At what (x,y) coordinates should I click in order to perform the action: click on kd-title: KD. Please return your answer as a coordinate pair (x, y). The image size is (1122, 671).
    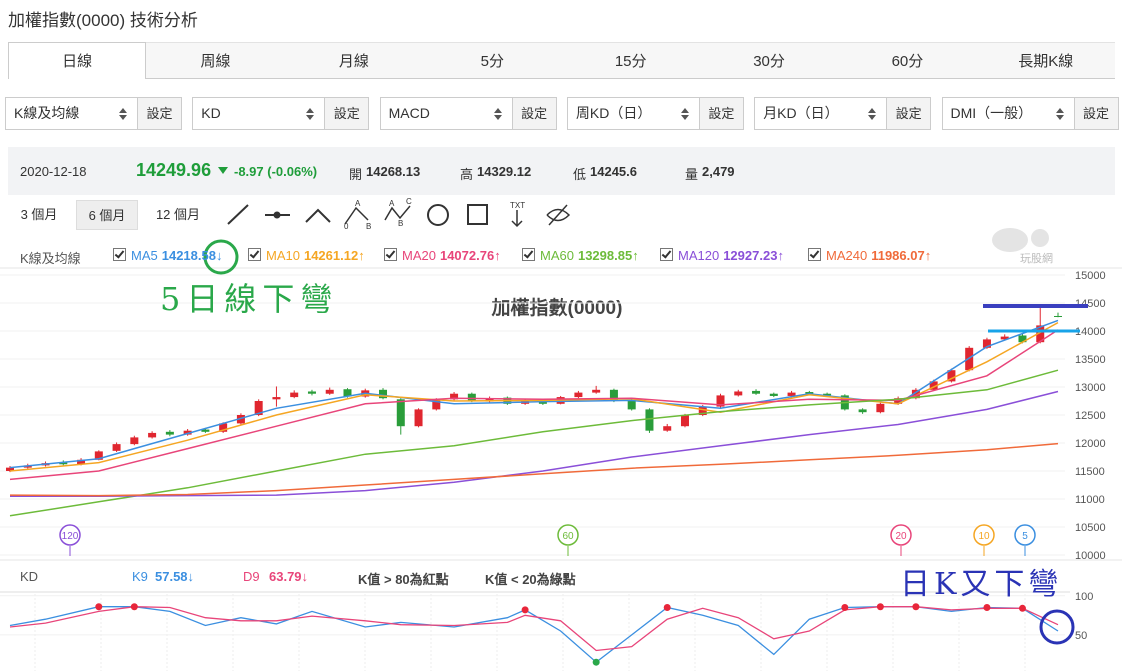
    Looking at the image, I should click on (29, 576).